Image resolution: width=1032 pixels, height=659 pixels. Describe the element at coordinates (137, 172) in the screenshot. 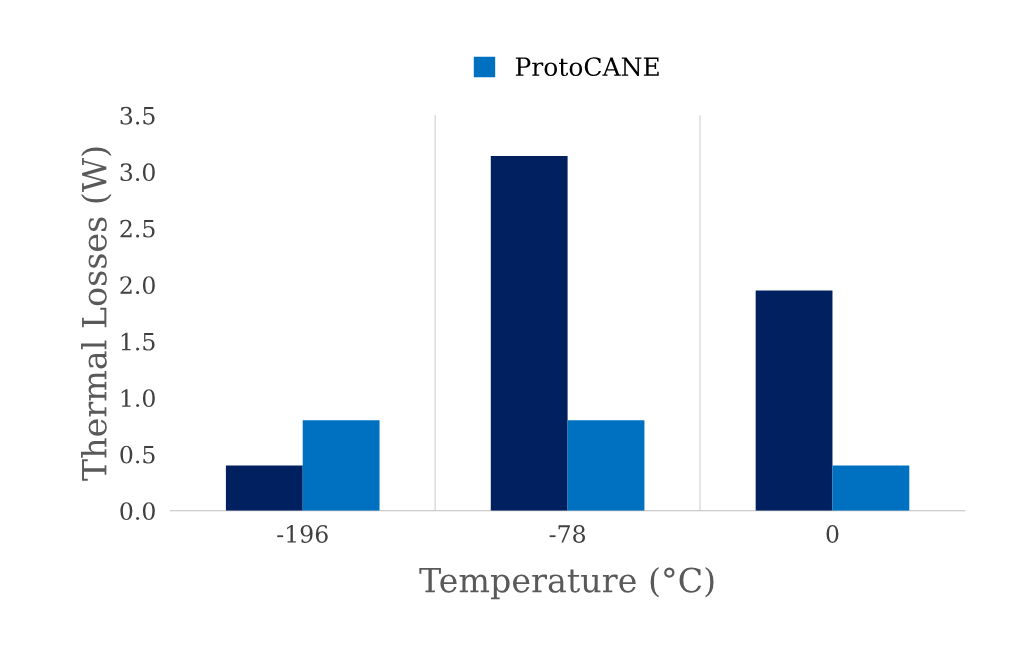

I see `y-tick-label: 3.0` at that location.